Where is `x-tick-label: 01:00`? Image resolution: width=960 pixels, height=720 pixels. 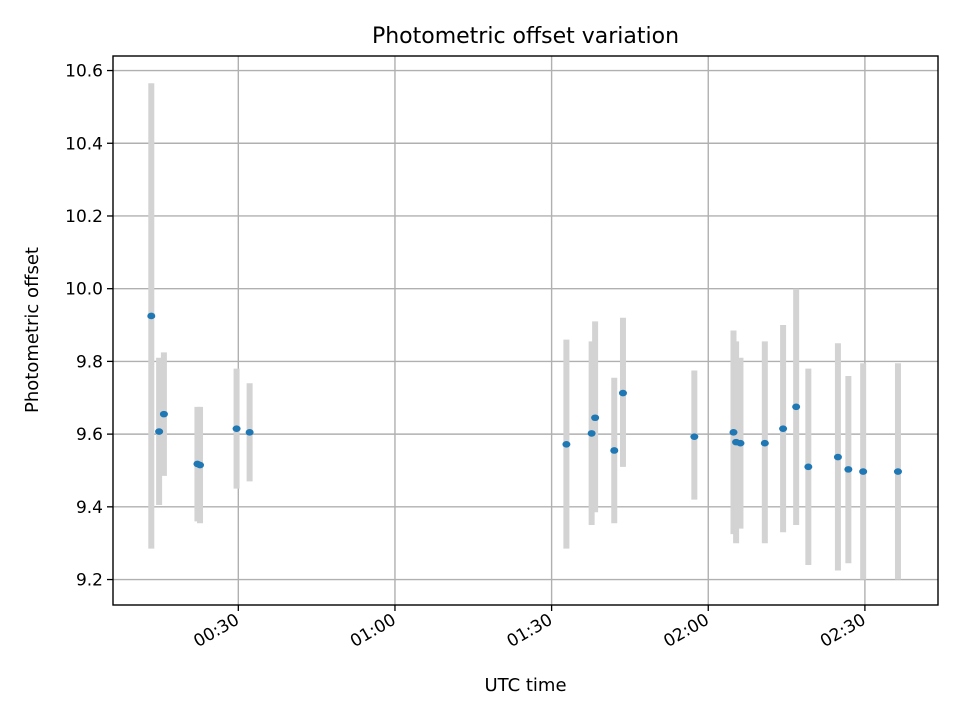
x-tick-label: 01:00 is located at coordinates (373, 631).